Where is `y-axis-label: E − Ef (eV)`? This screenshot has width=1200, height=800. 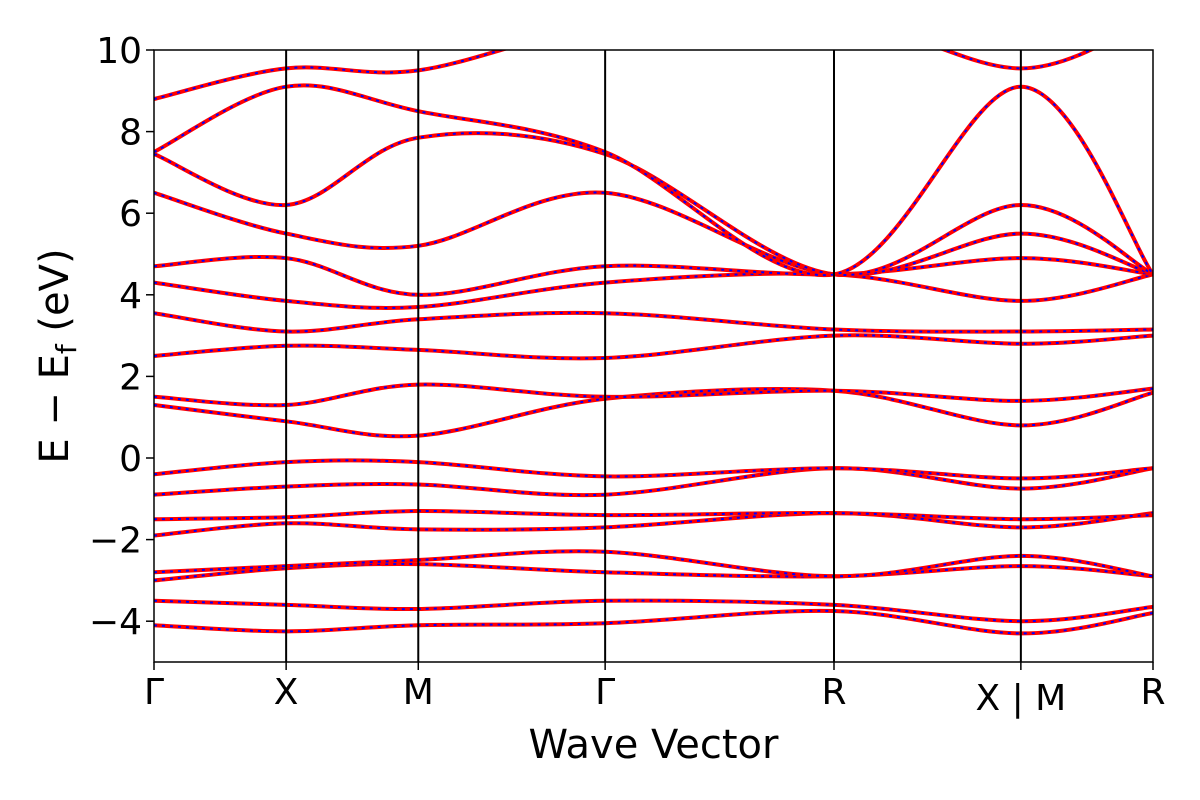 y-axis-label: E − Ef (eV) is located at coordinates (57, 355).